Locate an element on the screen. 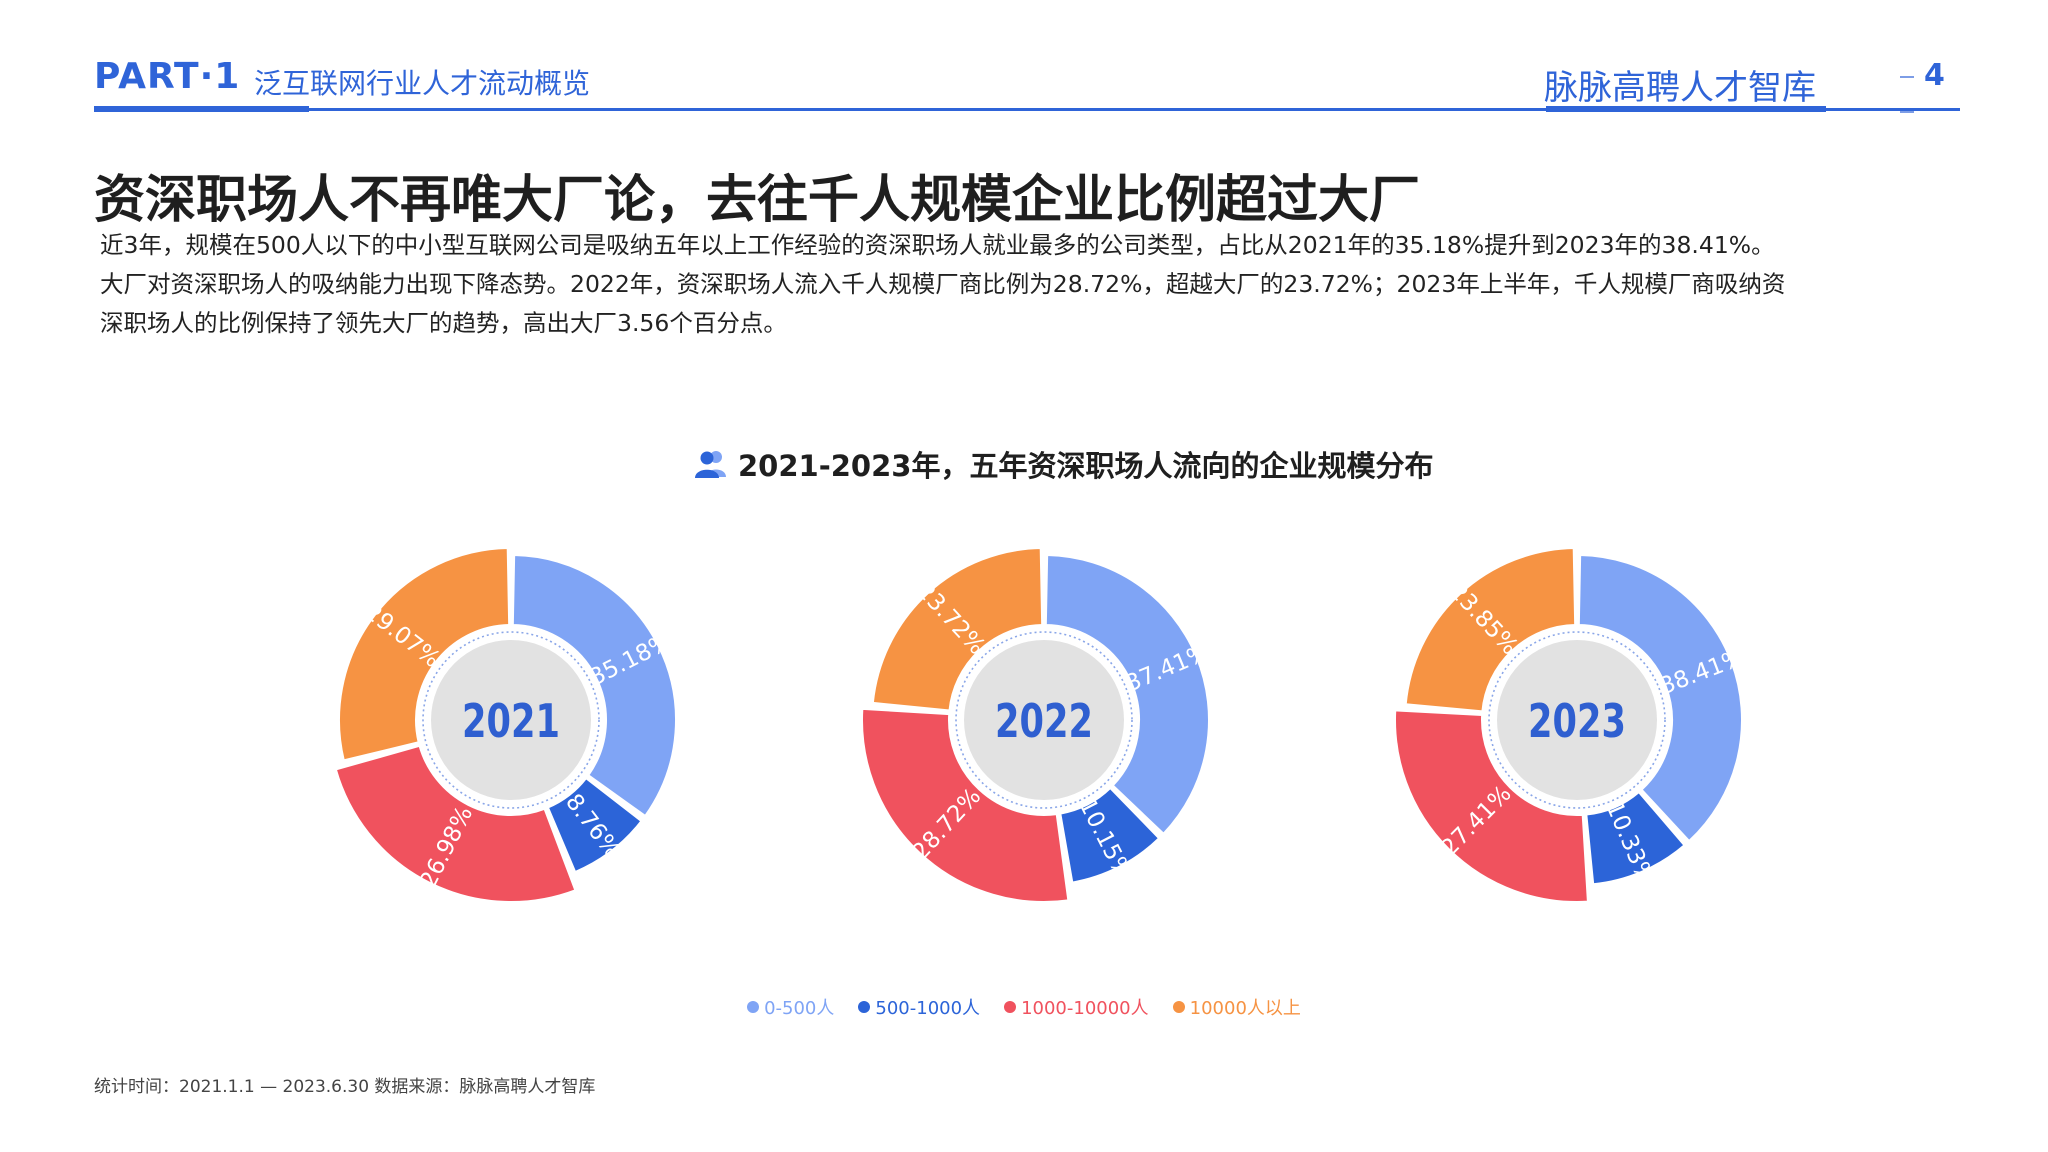  footer-source: 统计时间：2021.1.1 — 2023.6.30 数据来源：脉脉高聘人才智库 is located at coordinates (345, 1087).